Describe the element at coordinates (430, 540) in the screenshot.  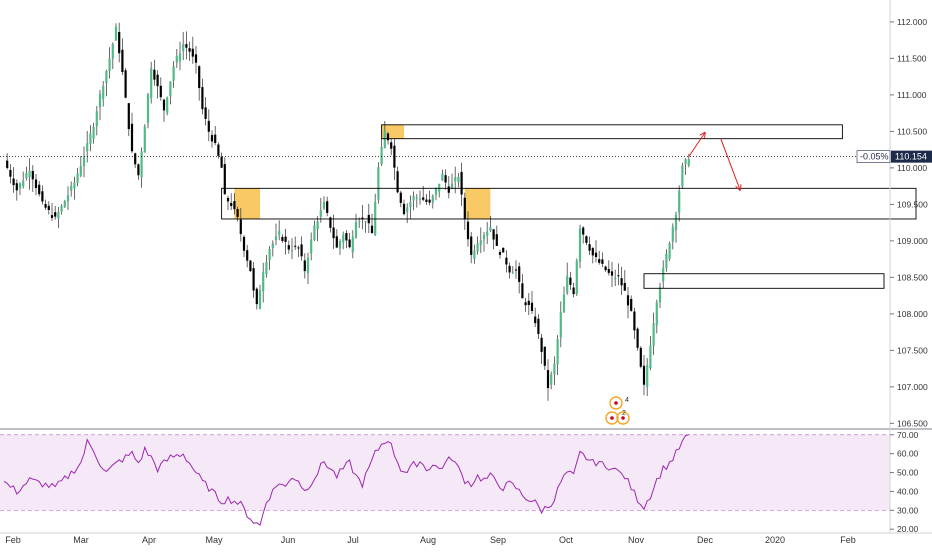
I see `time-axis: Feb Mar Apr May Jun Jul Aug Sep Oct Nov Dec 2020 Feb` at that location.